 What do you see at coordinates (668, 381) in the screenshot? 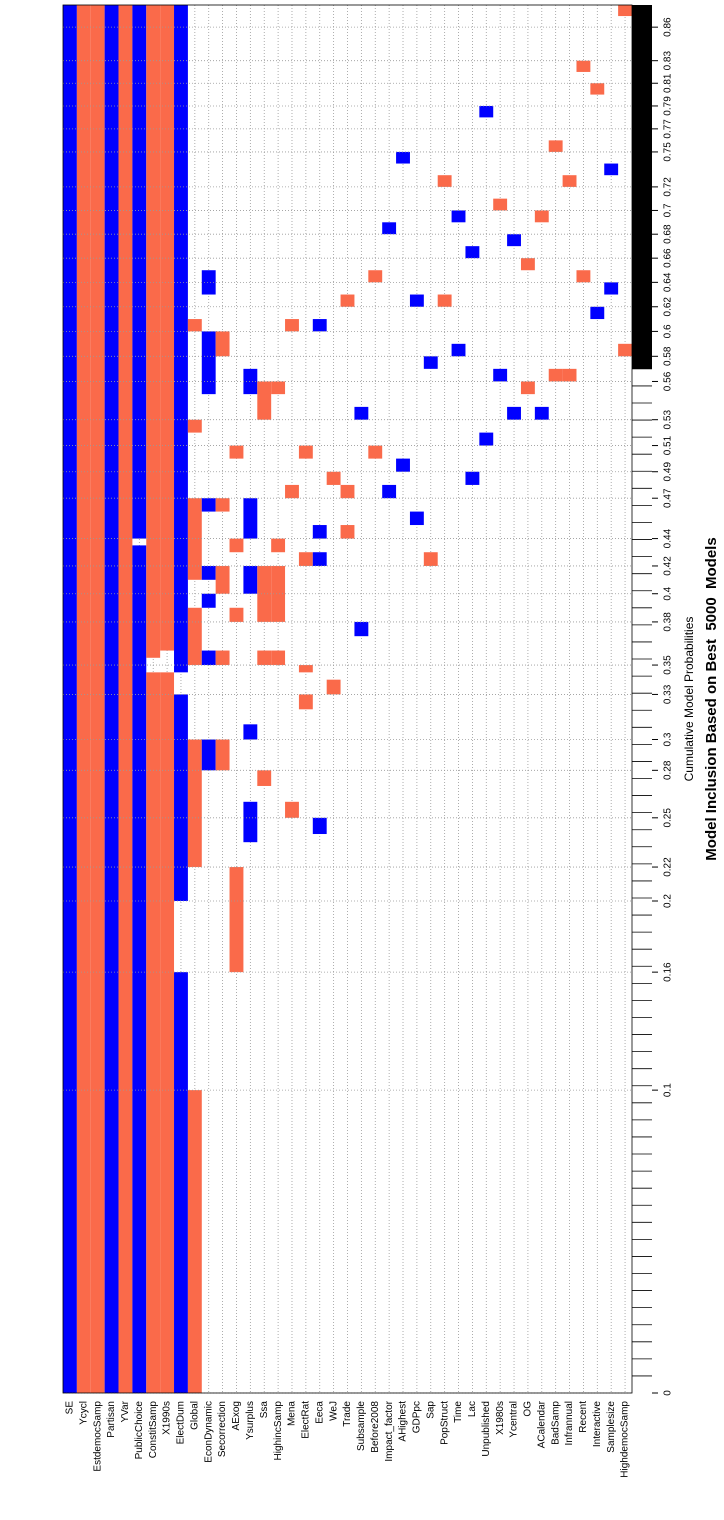
I see `x-tick-label: 0.56` at bounding box center [668, 381].